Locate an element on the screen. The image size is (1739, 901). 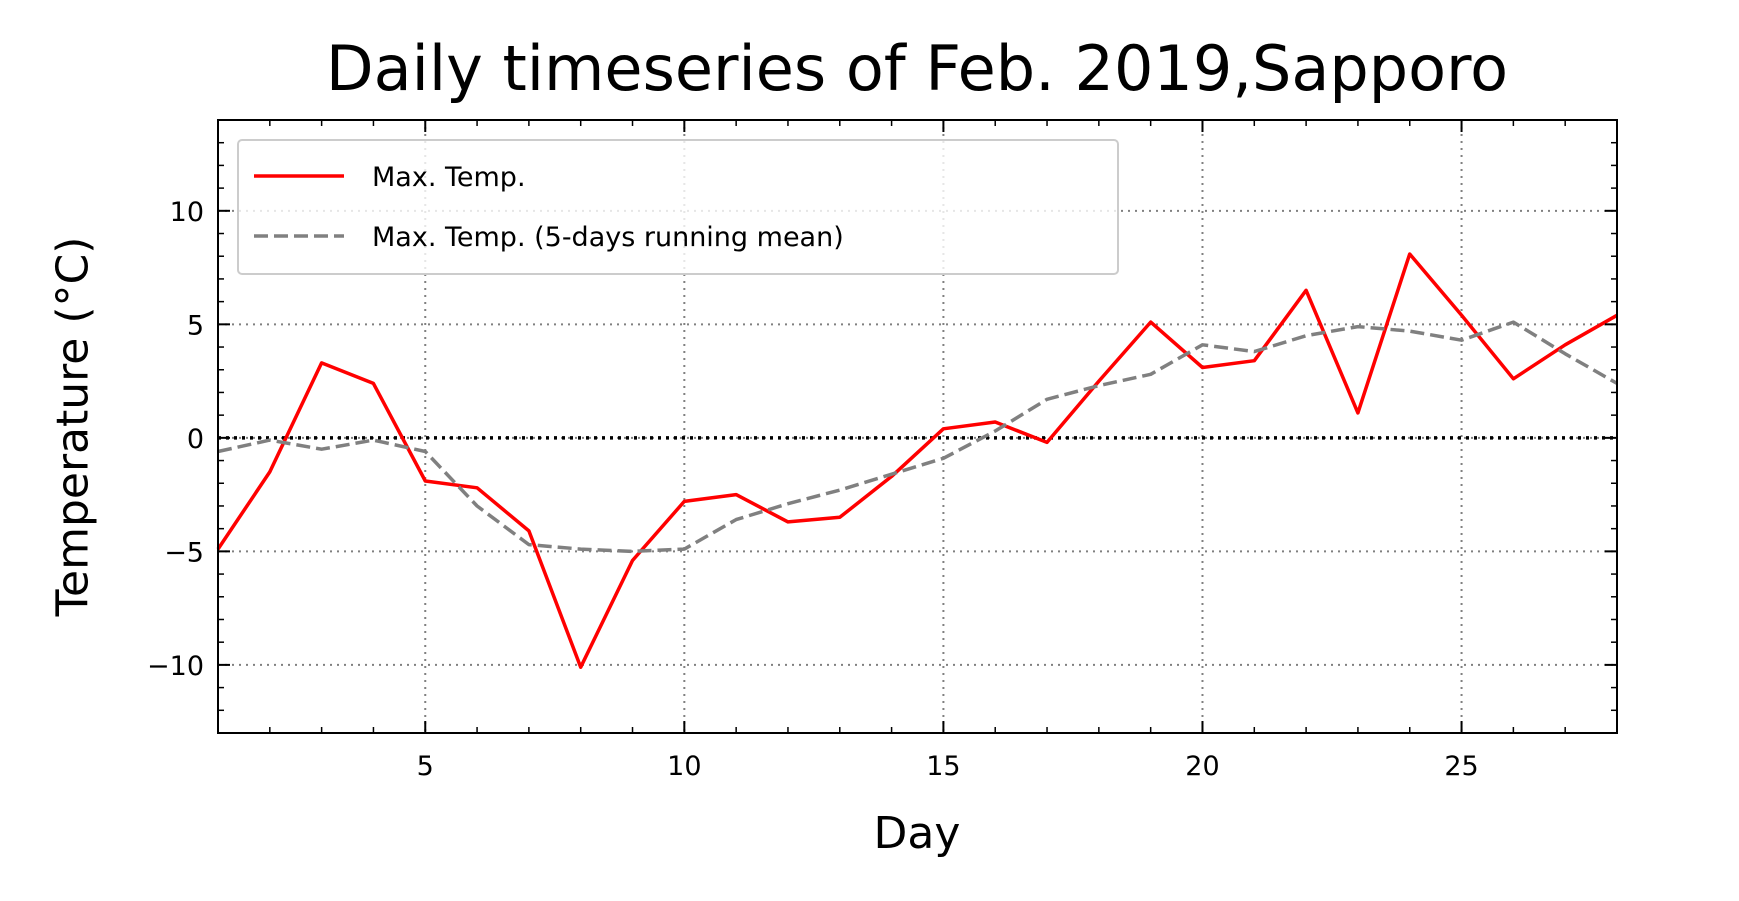
x-tick-label: 15 is located at coordinates (943, 766).